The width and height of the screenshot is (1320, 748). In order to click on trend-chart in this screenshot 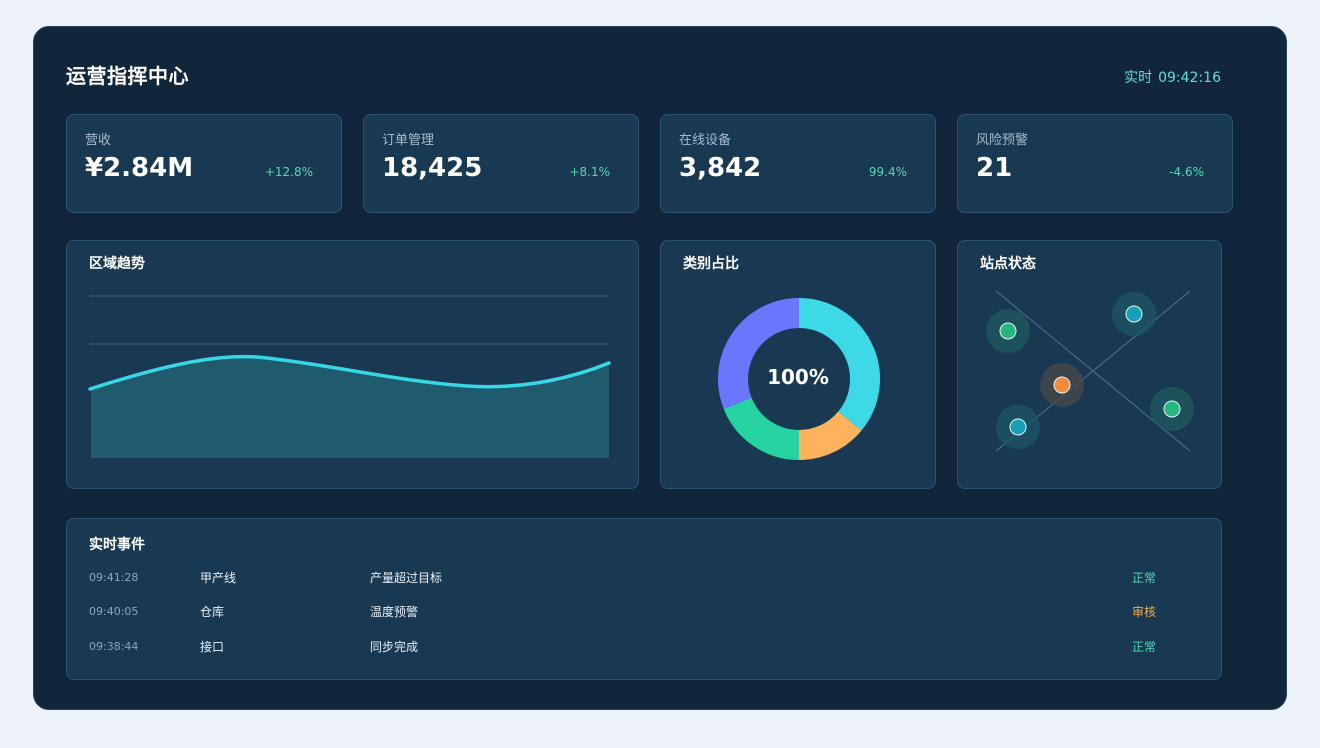, I will do `click(349, 376)`.